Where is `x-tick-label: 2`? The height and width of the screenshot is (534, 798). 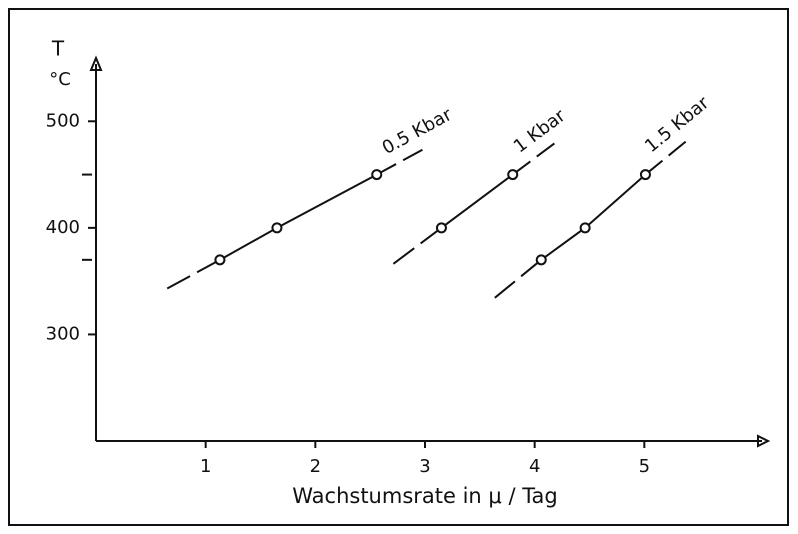 x-tick-label: 2 is located at coordinates (315, 466).